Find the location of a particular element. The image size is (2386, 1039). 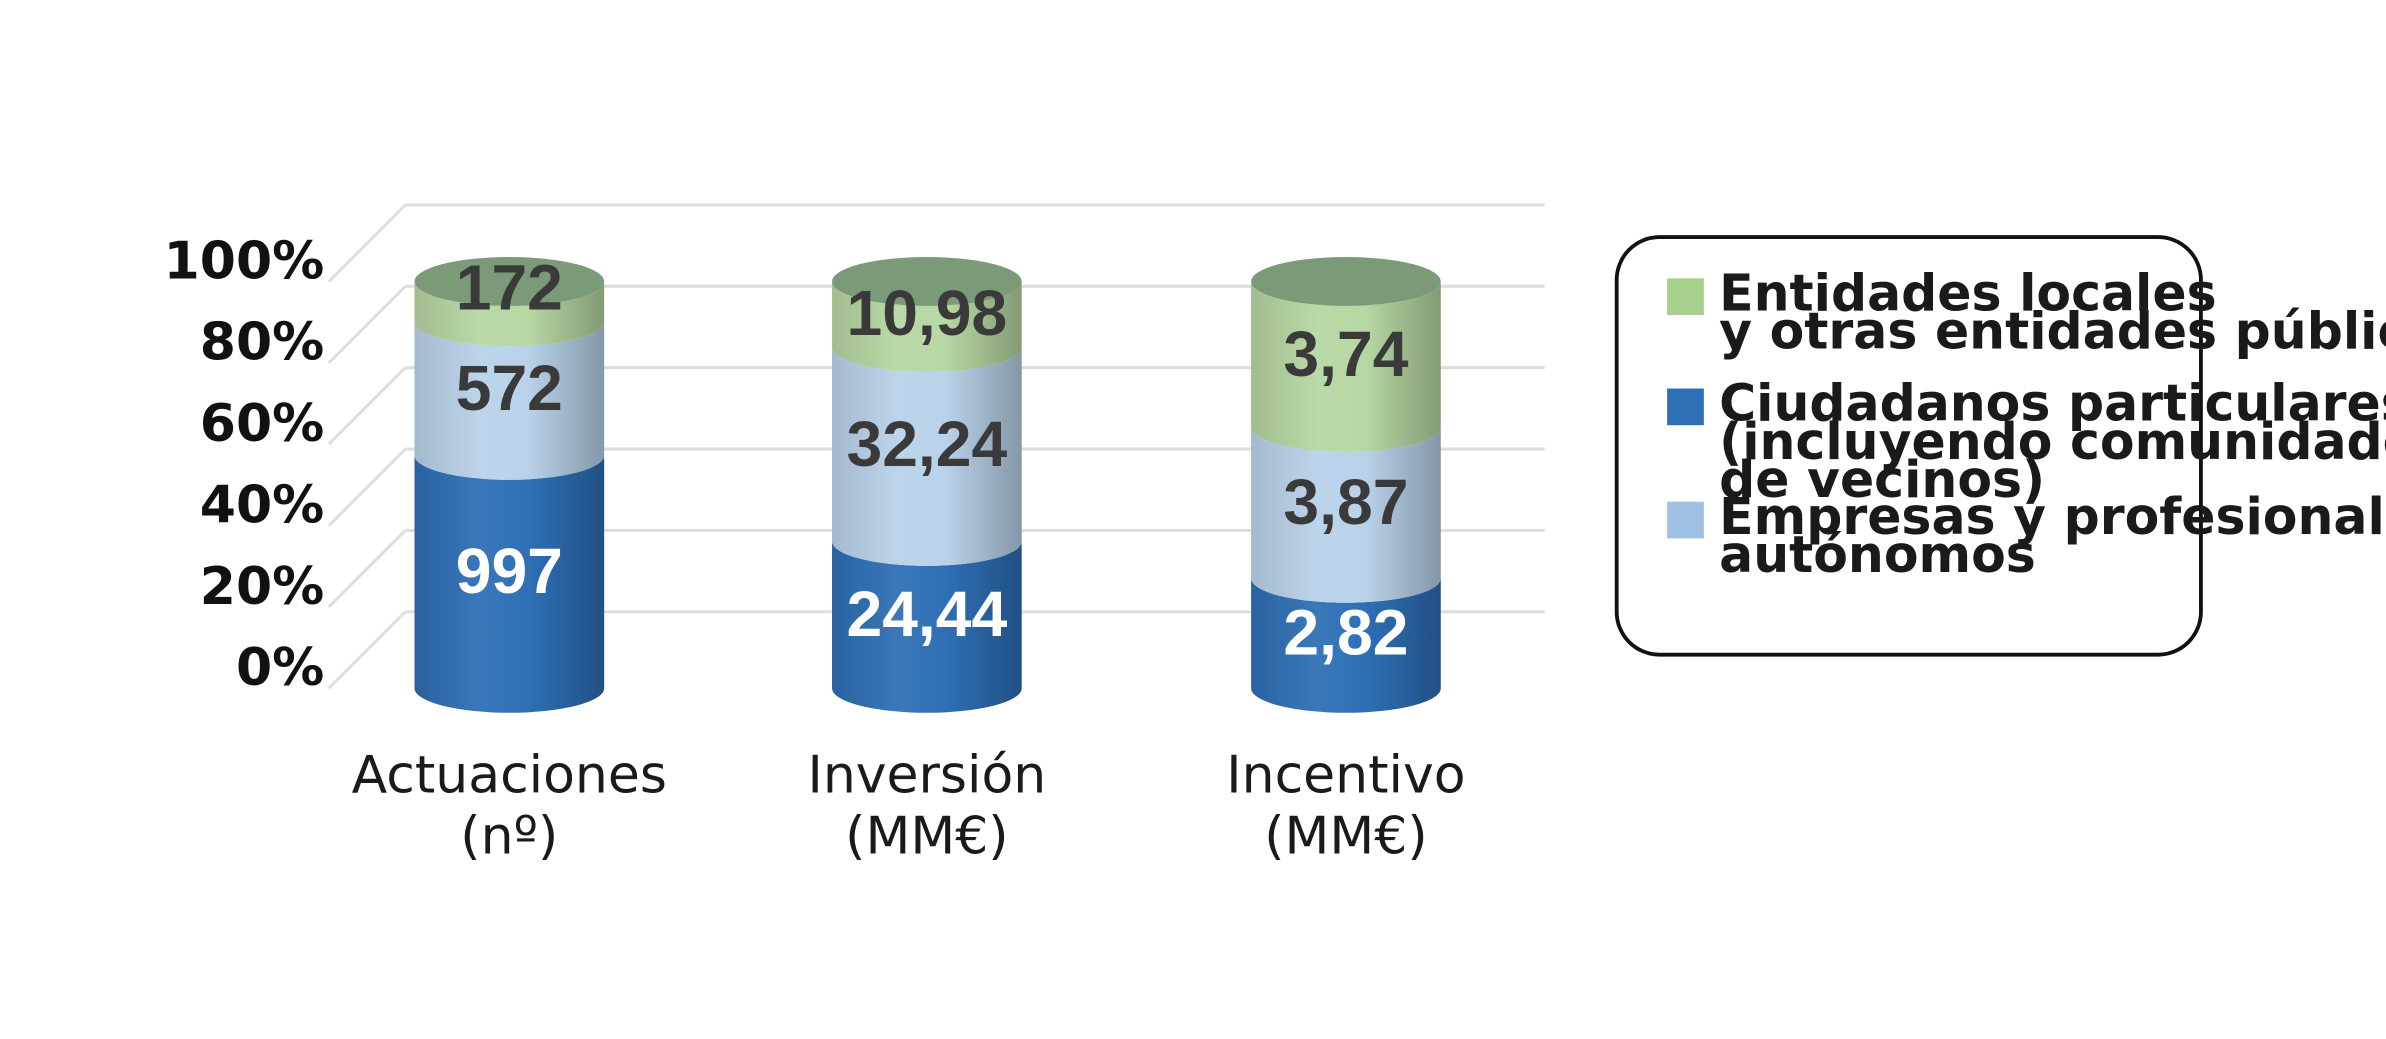

y-axis-ticks: 0% 20% 40% 60% 80% 100% is located at coordinates (244, 464).